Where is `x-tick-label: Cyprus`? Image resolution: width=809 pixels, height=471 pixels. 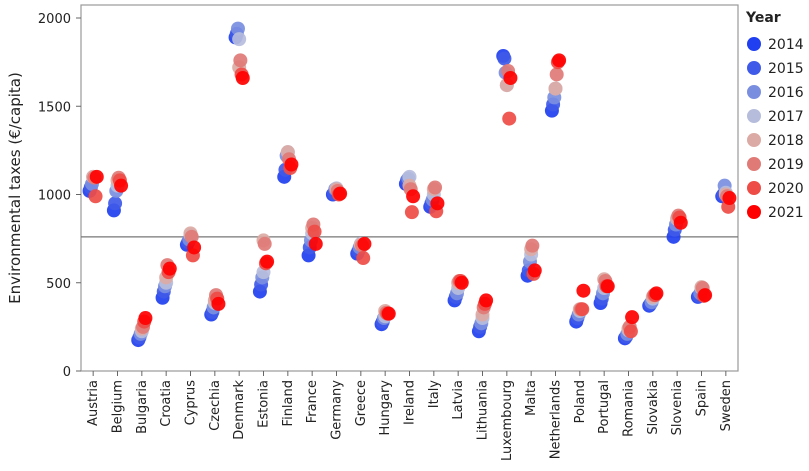 x-tick-label: Cyprus is located at coordinates (191, 403).